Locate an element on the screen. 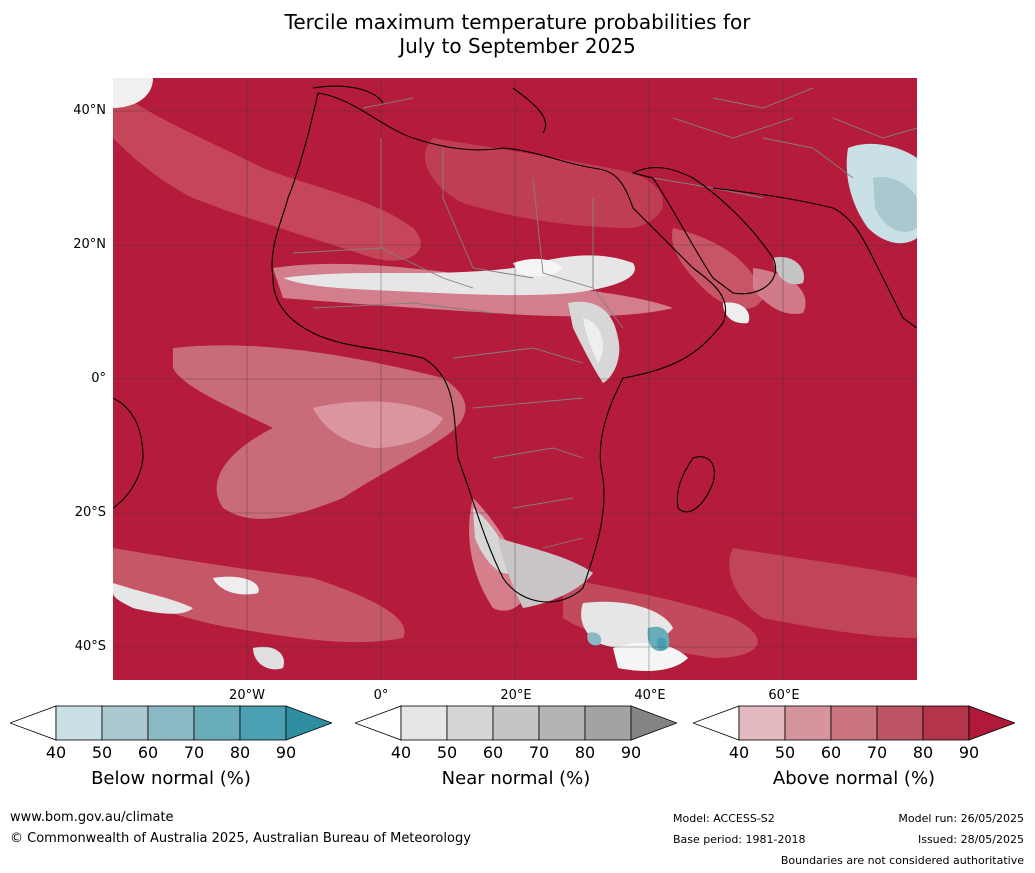 The height and width of the screenshot is (873, 1035). base-period-label: Base period: 1981-2018 is located at coordinates (739, 839).